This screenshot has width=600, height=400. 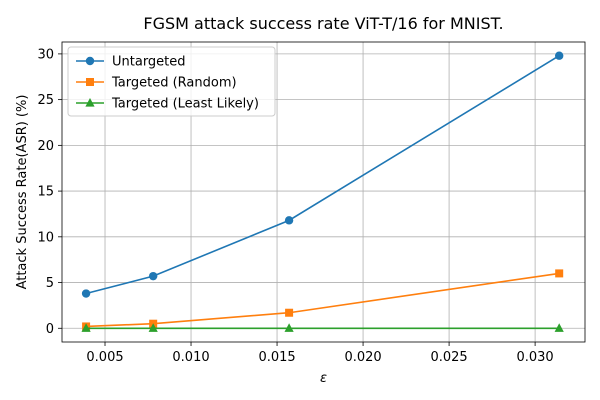 I want to click on x-tick-label: 0.010, so click(x=190, y=357).